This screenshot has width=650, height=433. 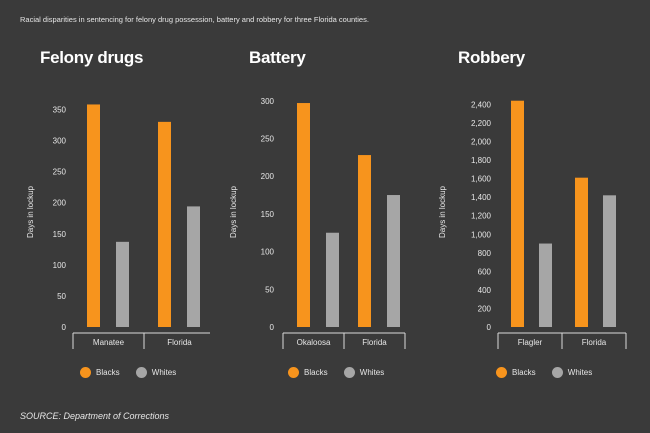 I want to click on y-tick-label: 1,200, so click(x=481, y=216).